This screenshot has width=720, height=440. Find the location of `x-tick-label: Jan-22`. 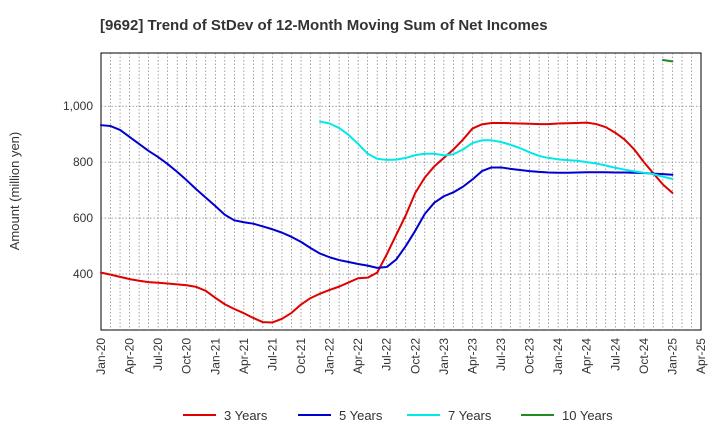

x-tick-label: Jan-22 is located at coordinates (330, 356).